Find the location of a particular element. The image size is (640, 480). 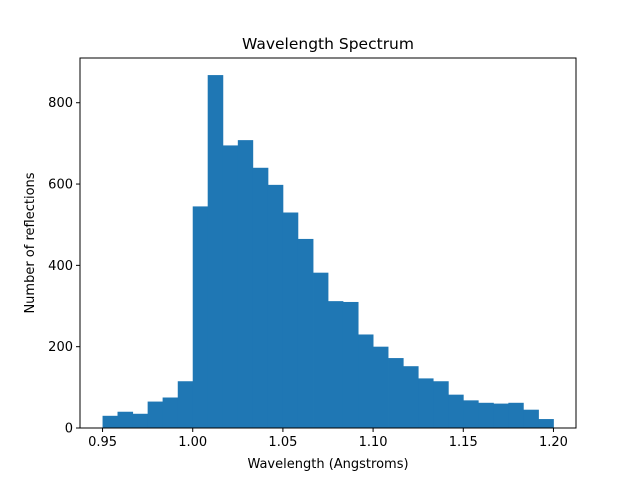

x-tick-label: 1.10 is located at coordinates (373, 442).